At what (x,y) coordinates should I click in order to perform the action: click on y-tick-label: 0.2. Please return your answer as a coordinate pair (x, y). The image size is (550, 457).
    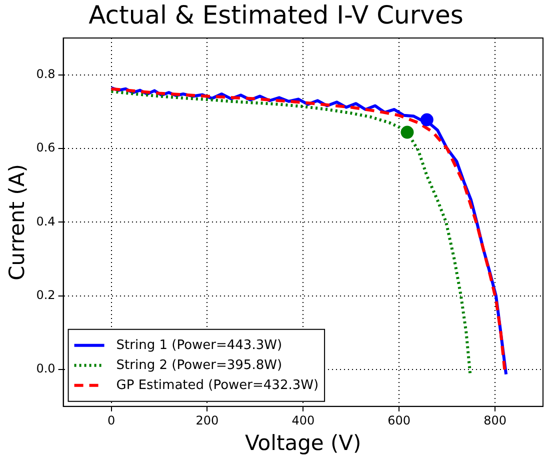
    Looking at the image, I should click on (46, 295).